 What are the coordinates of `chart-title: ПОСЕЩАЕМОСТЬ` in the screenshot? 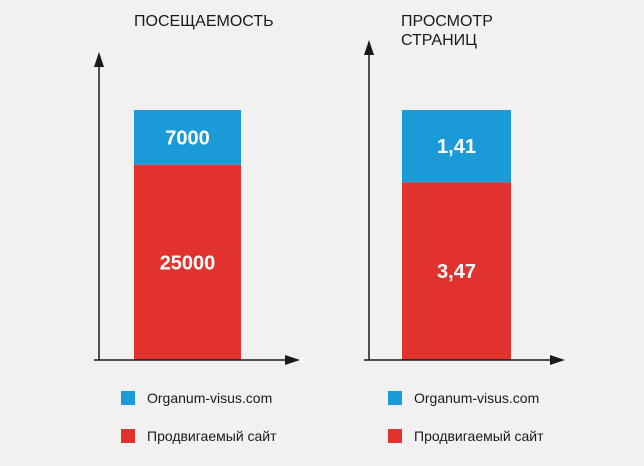 It's located at (204, 21).